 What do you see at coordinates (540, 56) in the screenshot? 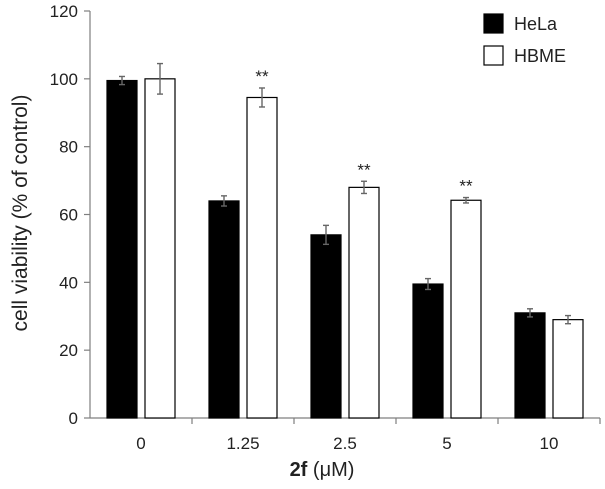
I see `legend-label-hbme: HBME` at bounding box center [540, 56].